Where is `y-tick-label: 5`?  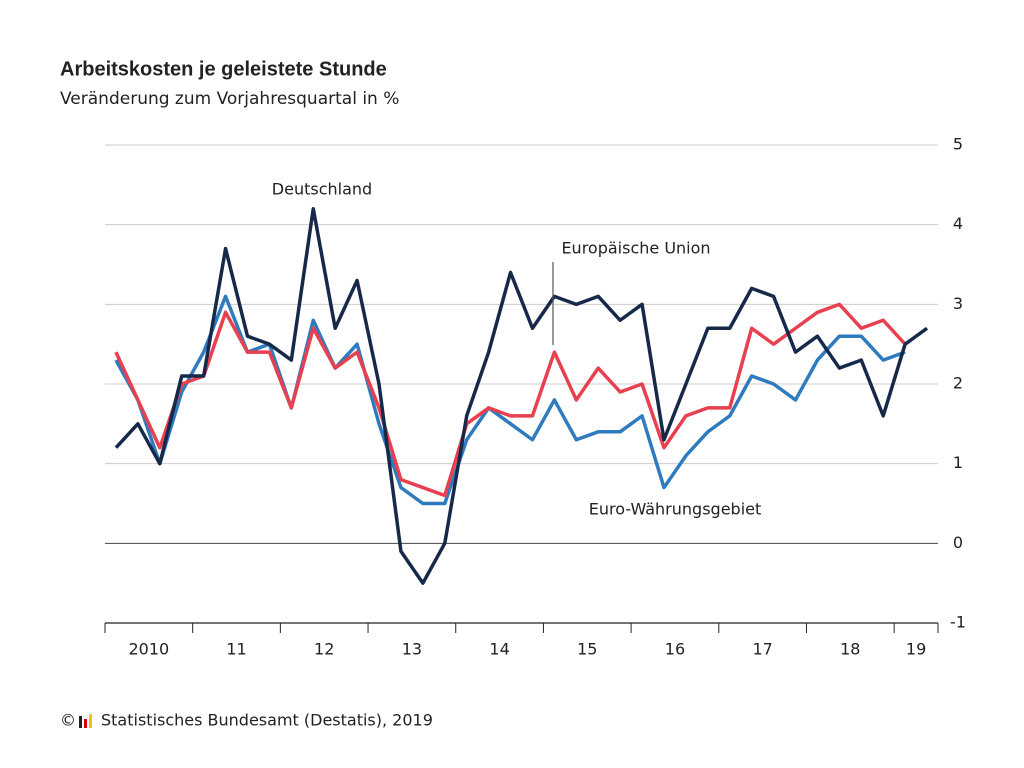
y-tick-label: 5 is located at coordinates (958, 144).